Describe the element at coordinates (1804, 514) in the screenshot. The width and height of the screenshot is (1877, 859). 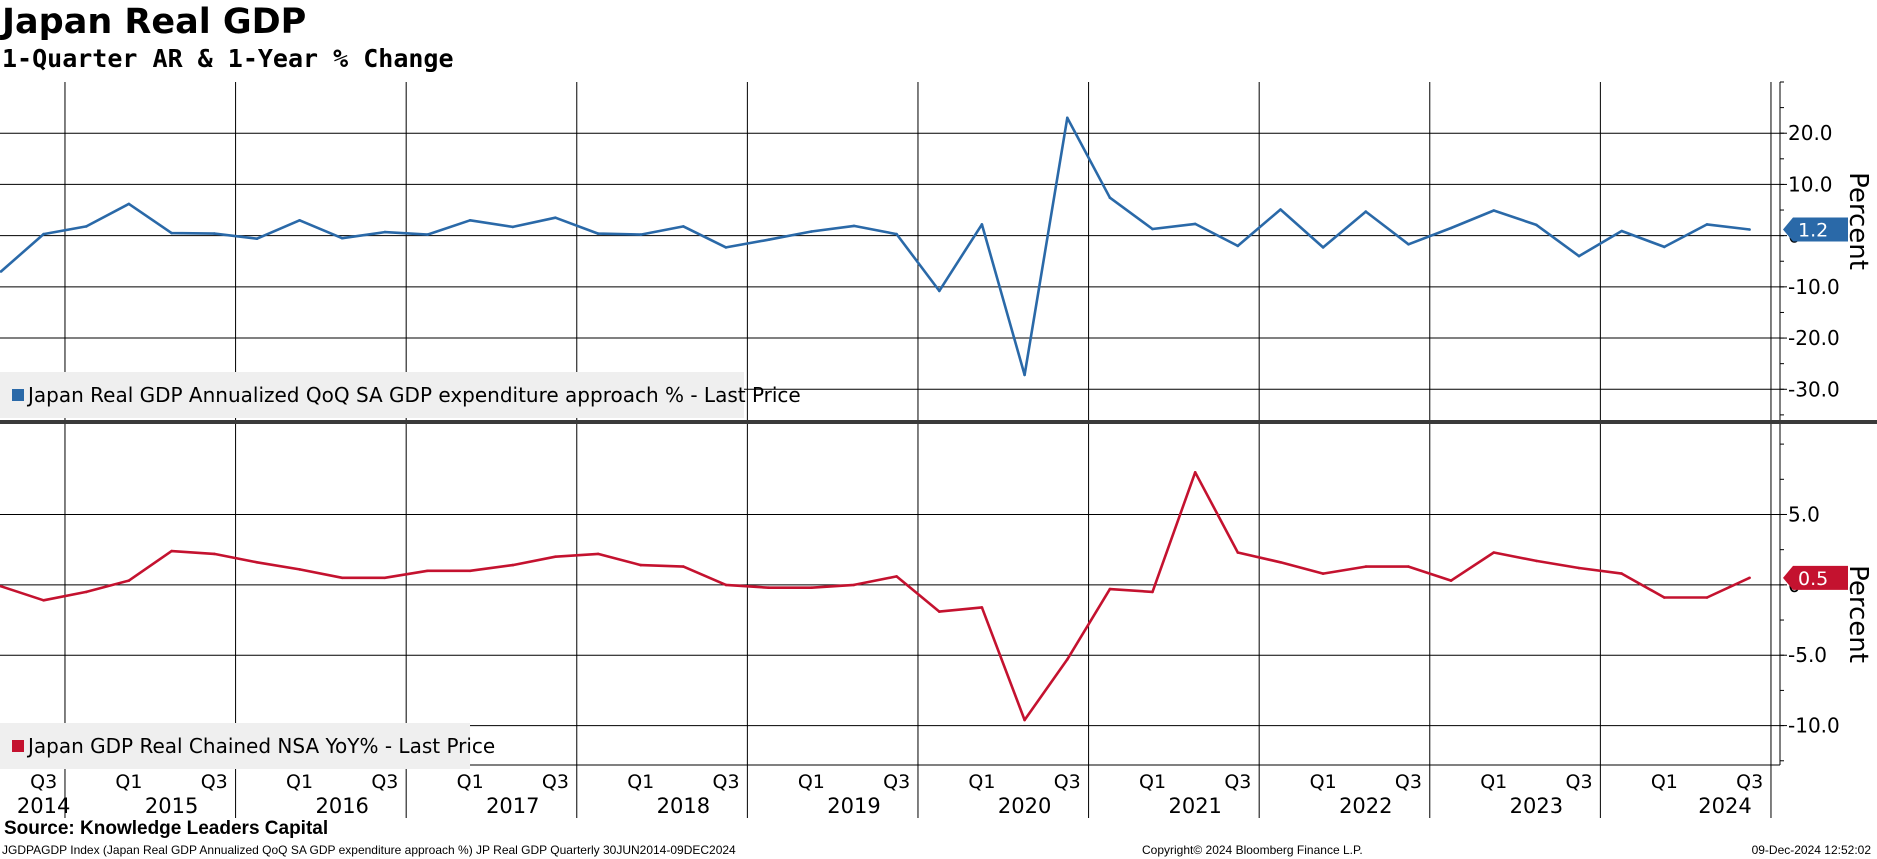
I see `y-tick-label-bottom: 5.0` at that location.